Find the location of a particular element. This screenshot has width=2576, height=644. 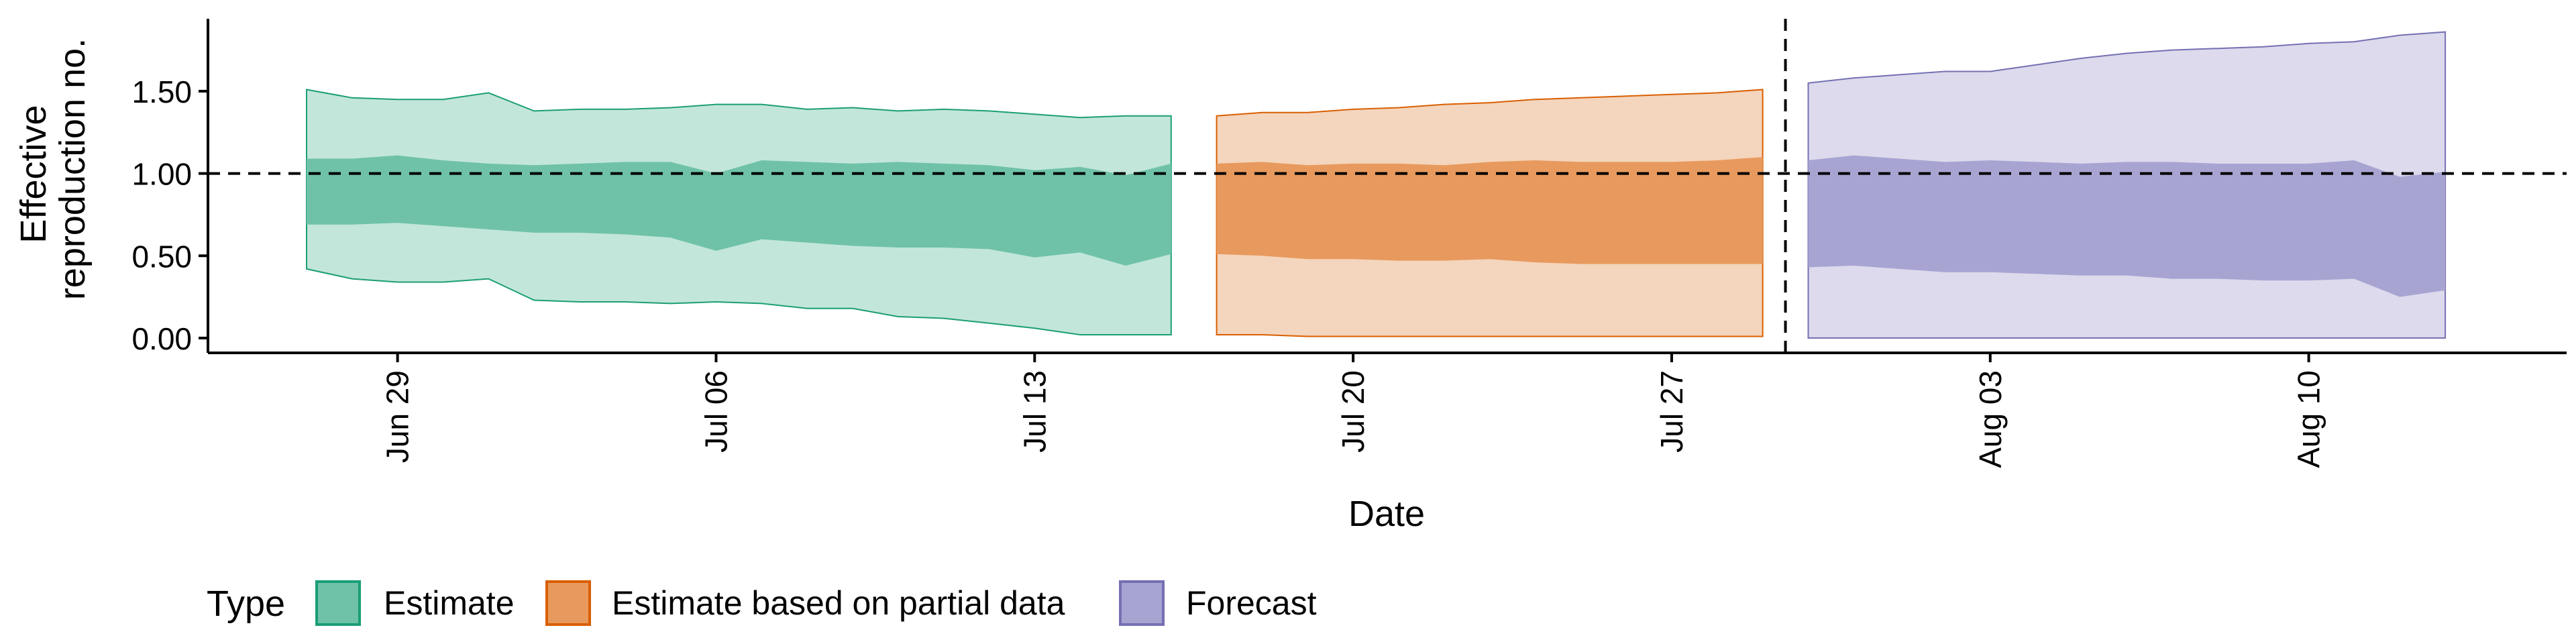

x-tick-label: Jul 20 is located at coordinates (1353, 411).